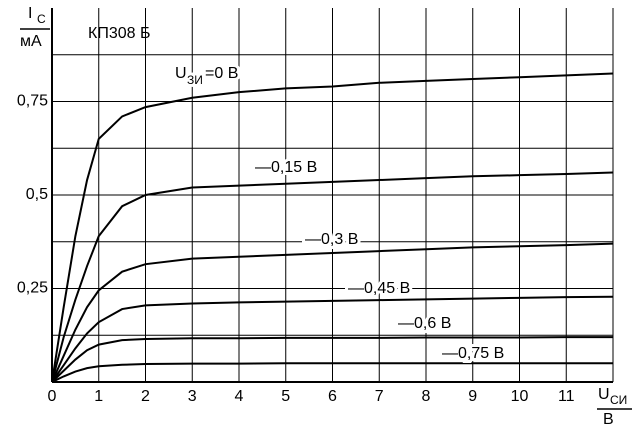 Image resolution: width=639 pixels, height=428 pixels. What do you see at coordinates (37, 194) in the screenshot?
I see `y-tick-label: 0,5` at bounding box center [37, 194].